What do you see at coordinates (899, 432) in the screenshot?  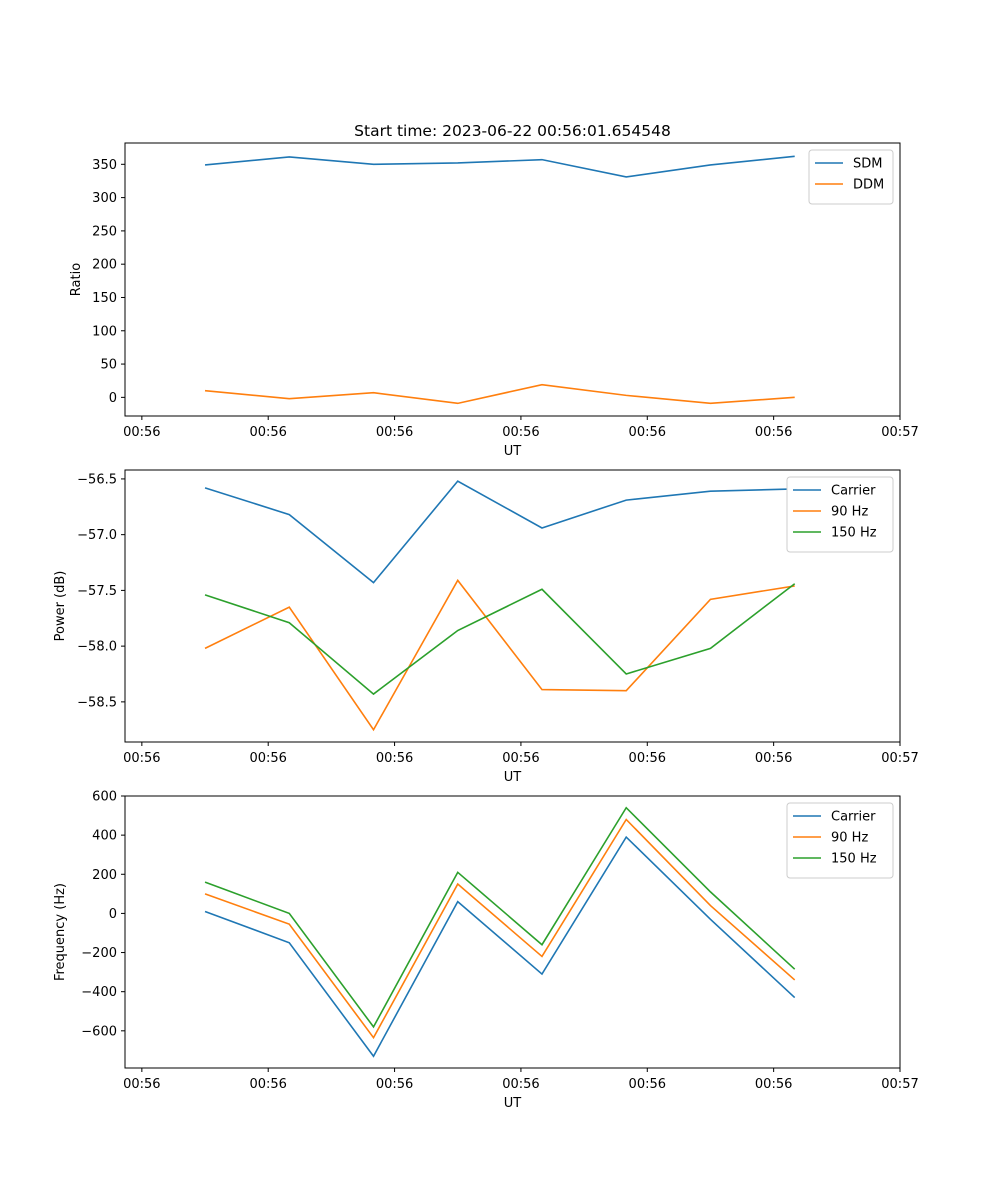 I see `ratio-x-tick-label: 00:57` at bounding box center [899, 432].